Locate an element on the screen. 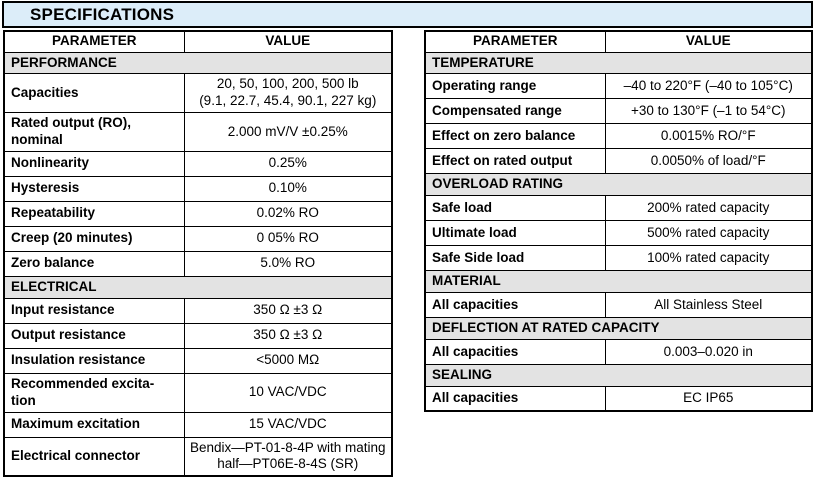  table-row: Insulation resistance <5000 MΩ is located at coordinates (198, 360).